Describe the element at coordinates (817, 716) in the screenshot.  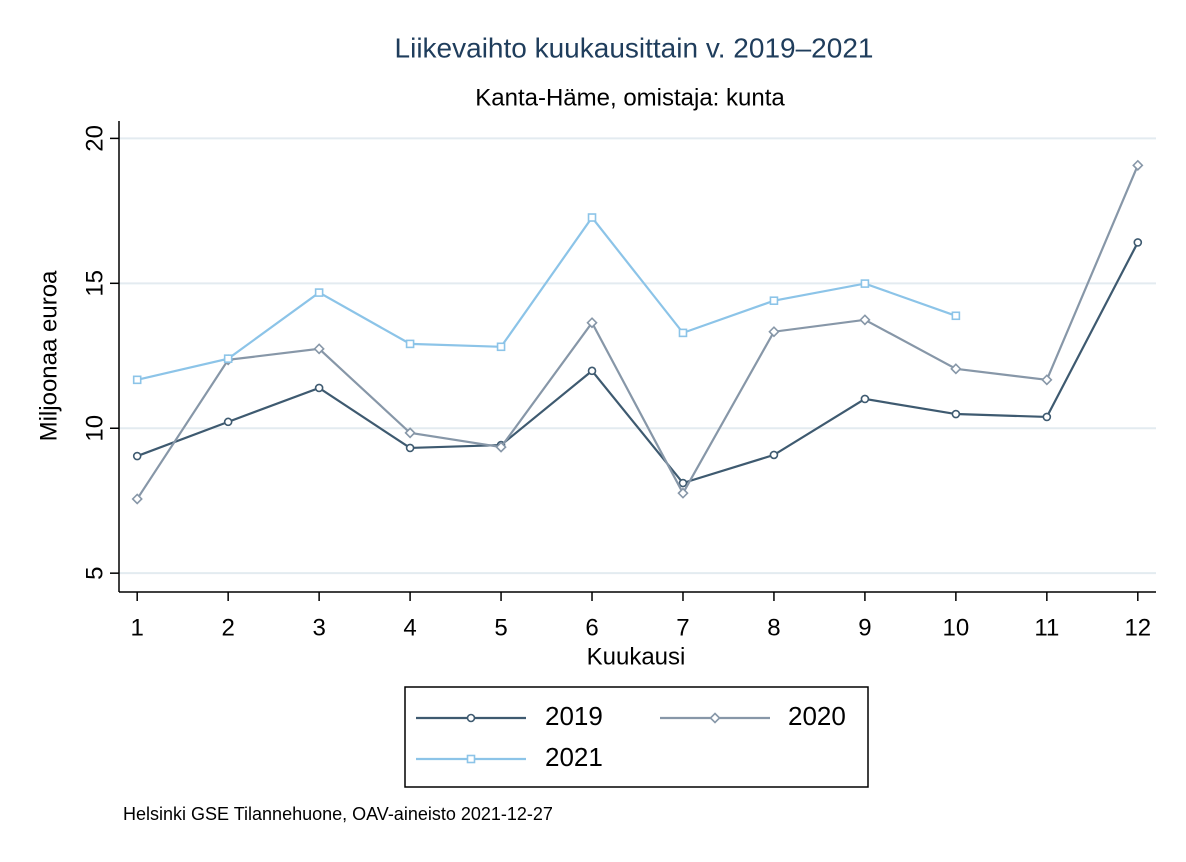
I see `legend-label: 2020` at that location.